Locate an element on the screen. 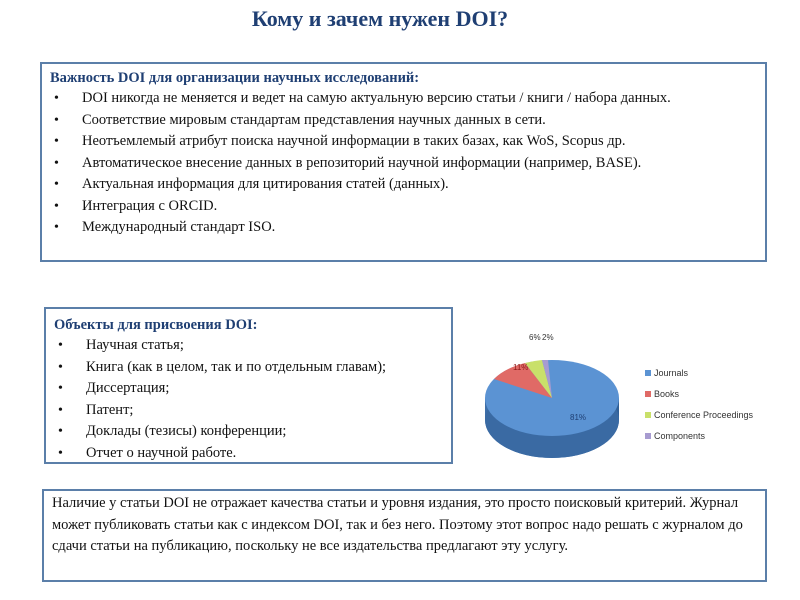 This screenshot has height=600, width=800. legend-item-books: Books is located at coordinates (699, 393).